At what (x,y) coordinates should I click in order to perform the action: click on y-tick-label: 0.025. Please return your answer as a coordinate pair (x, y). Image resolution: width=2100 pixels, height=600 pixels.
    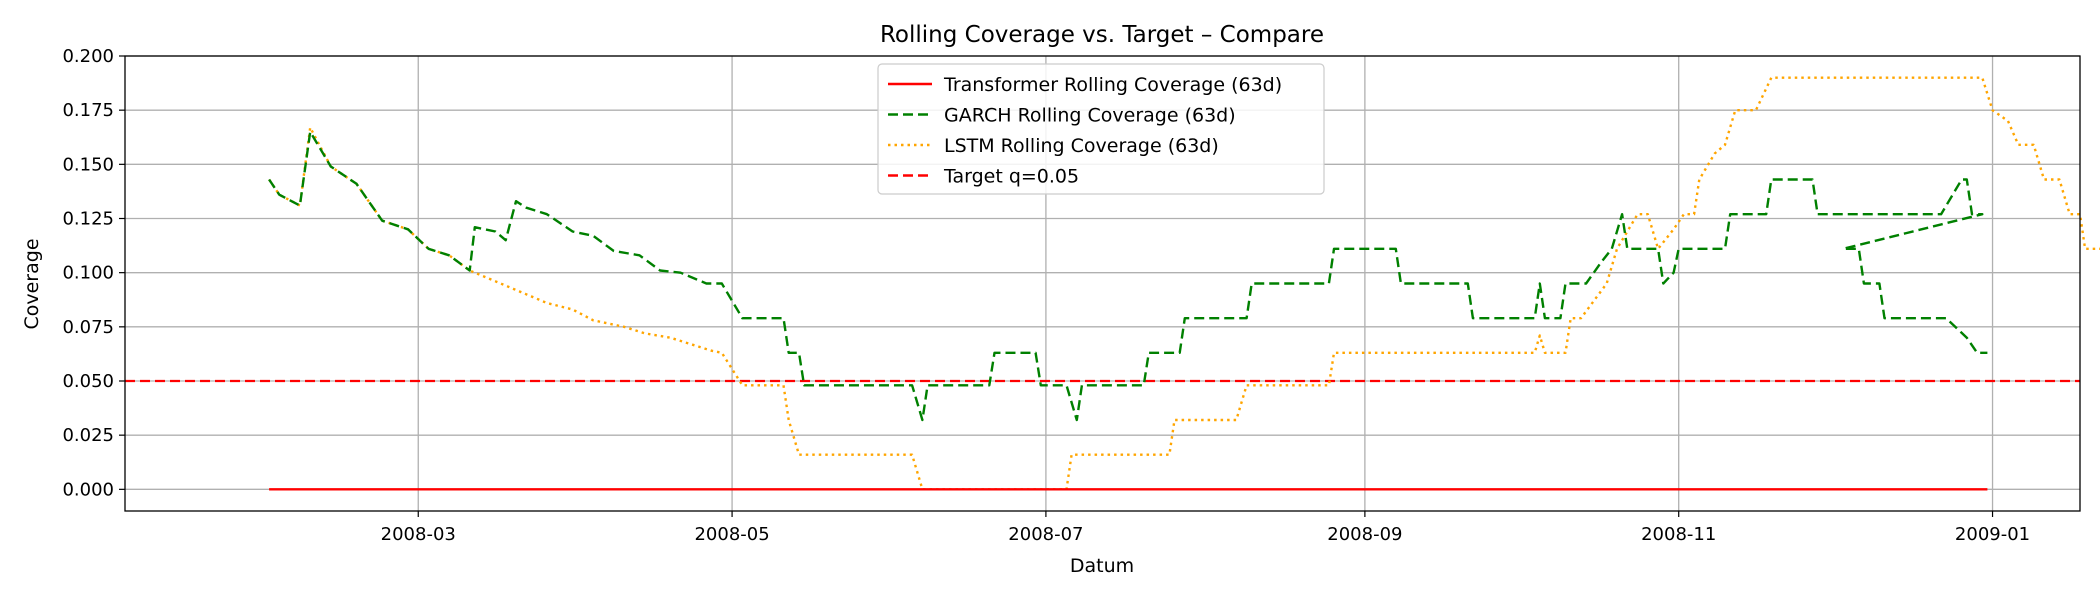
    Looking at the image, I should click on (88, 435).